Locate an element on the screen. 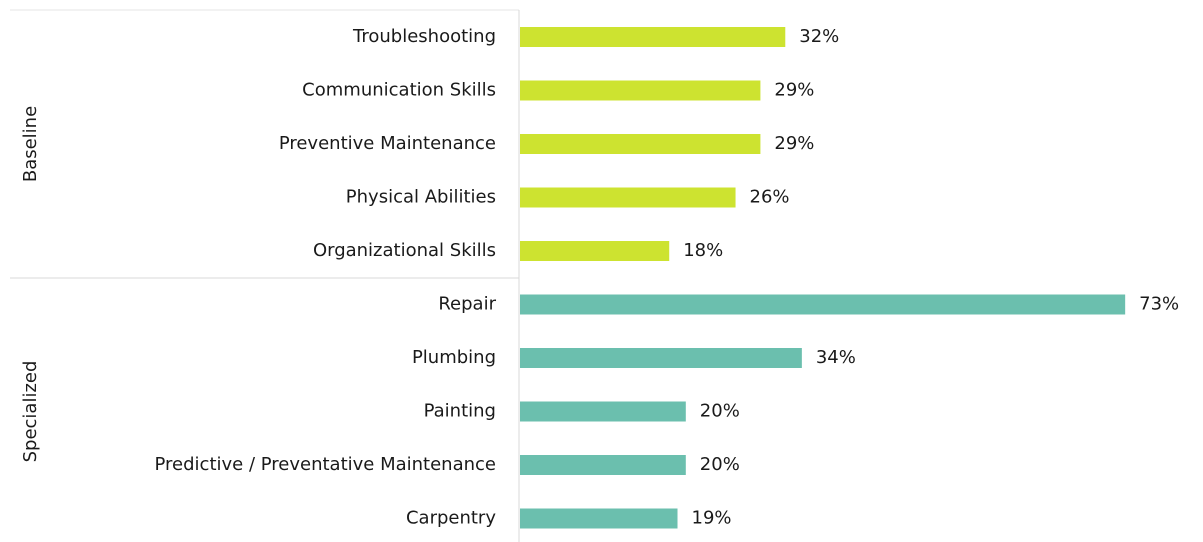  category-label: Predictive / Preventative Maintenance is located at coordinates (326, 464).